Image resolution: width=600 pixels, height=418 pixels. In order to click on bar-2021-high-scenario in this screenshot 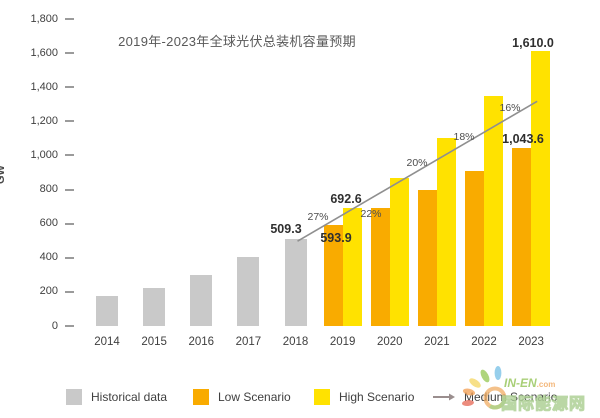, I will do `click(446, 232)`.